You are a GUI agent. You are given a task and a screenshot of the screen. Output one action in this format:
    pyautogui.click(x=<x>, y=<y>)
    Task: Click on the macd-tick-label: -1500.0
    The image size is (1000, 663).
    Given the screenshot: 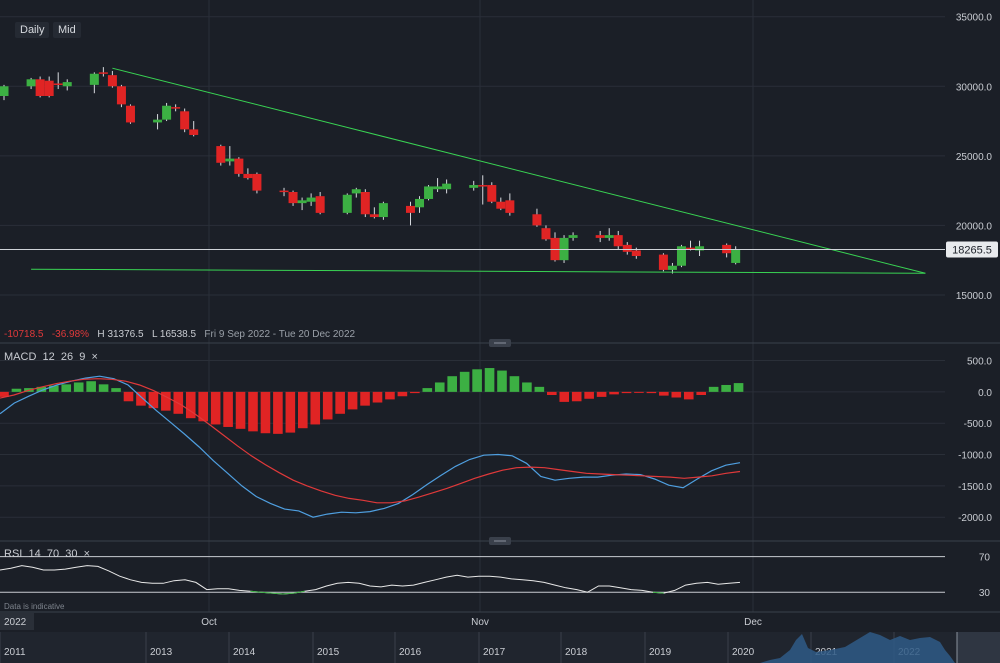 What is the action you would take?
    pyautogui.click(x=975, y=487)
    